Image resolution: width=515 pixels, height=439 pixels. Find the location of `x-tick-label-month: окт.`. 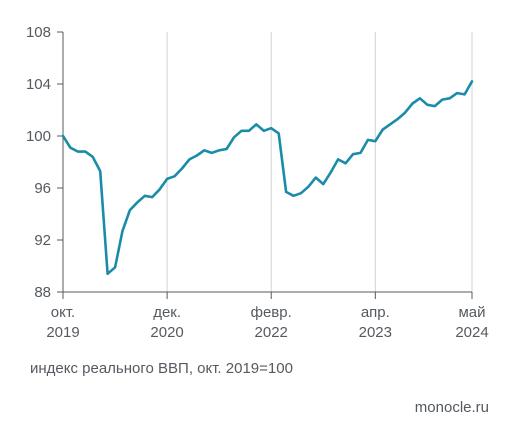

x-tick-label-month: окт. is located at coordinates (63, 312).